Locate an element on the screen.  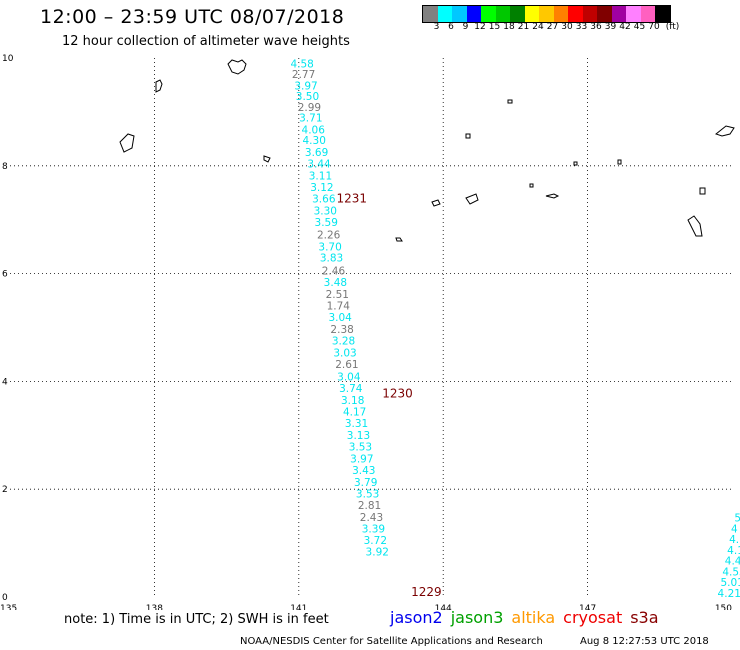
wave-height-label: 3.39 is located at coordinates (373, 529).